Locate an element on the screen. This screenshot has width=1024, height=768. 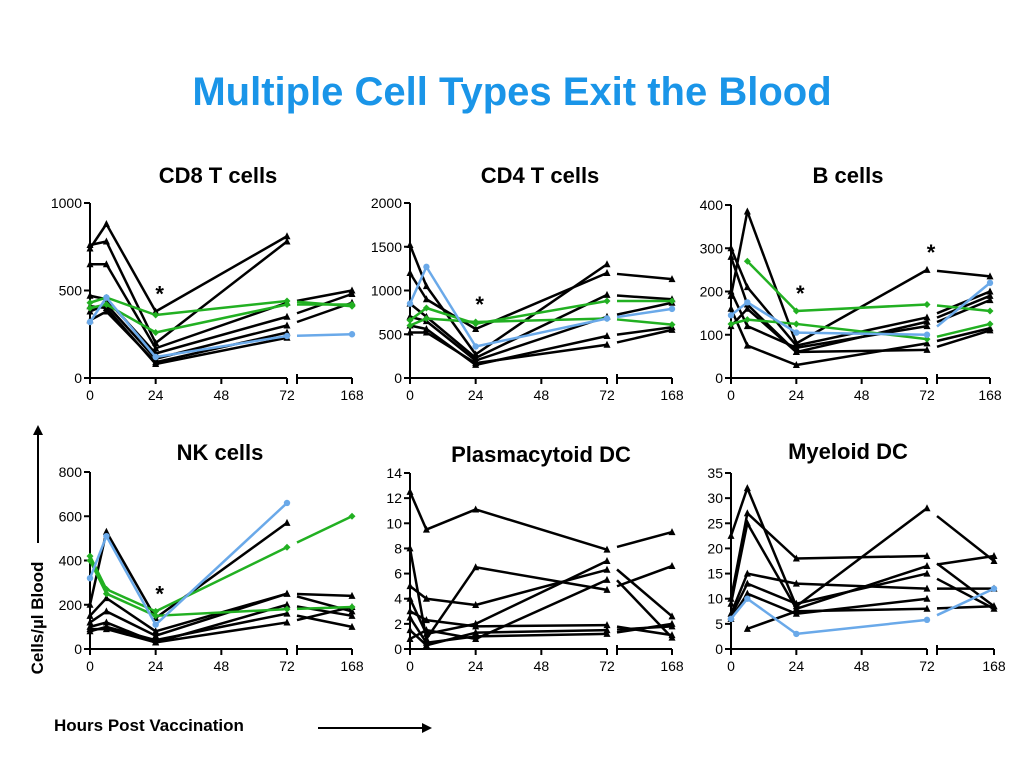
y-tick-label: 4 is located at coordinates (398, 599).